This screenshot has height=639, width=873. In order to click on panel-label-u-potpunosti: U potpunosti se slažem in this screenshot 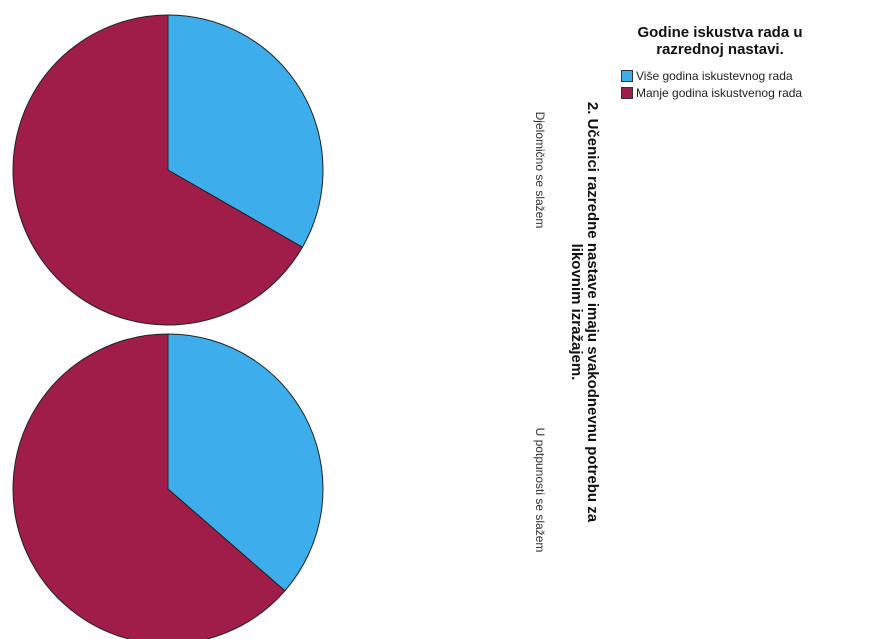, I will do `click(540, 490)`.